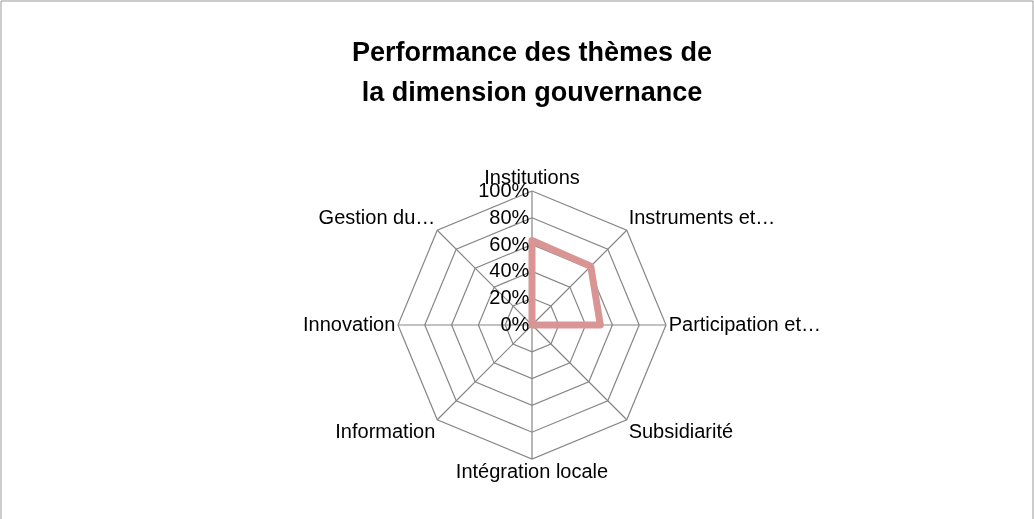 The height and width of the screenshot is (519, 1034). I want to click on y-tick-label: 20%, so click(509, 297).